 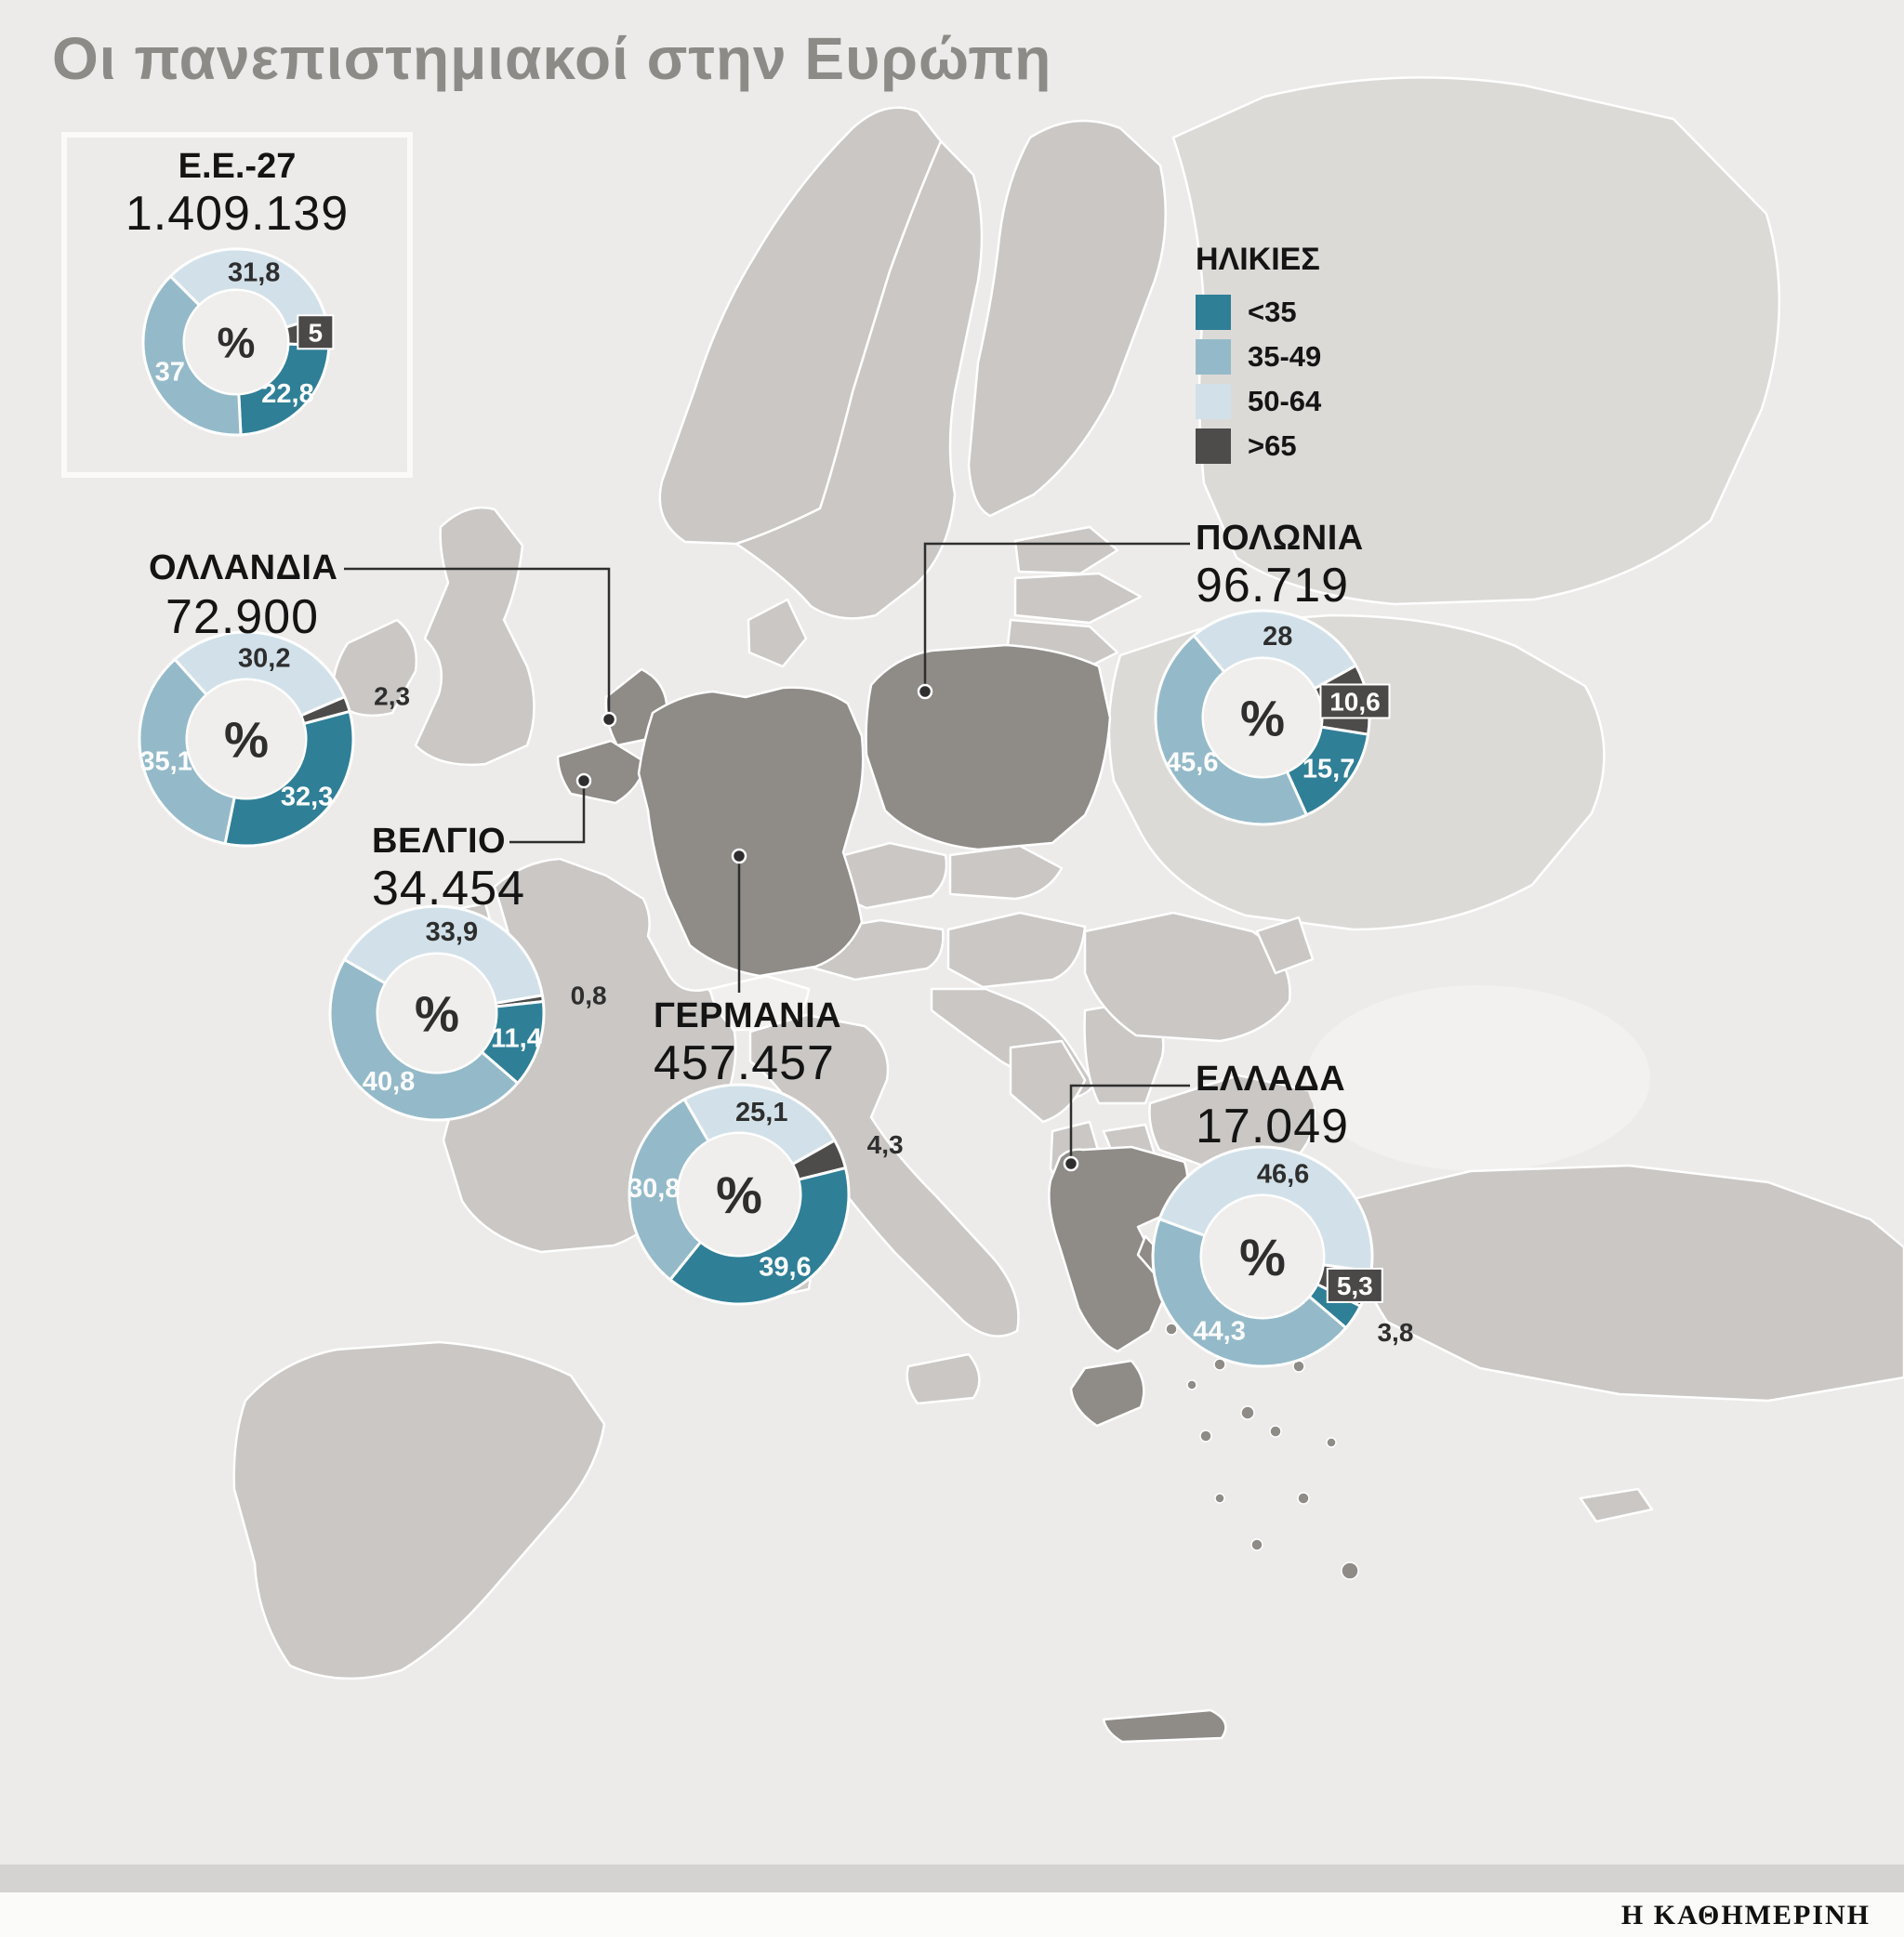 I want to click on callout-netherlands, so click(x=477, y=642).